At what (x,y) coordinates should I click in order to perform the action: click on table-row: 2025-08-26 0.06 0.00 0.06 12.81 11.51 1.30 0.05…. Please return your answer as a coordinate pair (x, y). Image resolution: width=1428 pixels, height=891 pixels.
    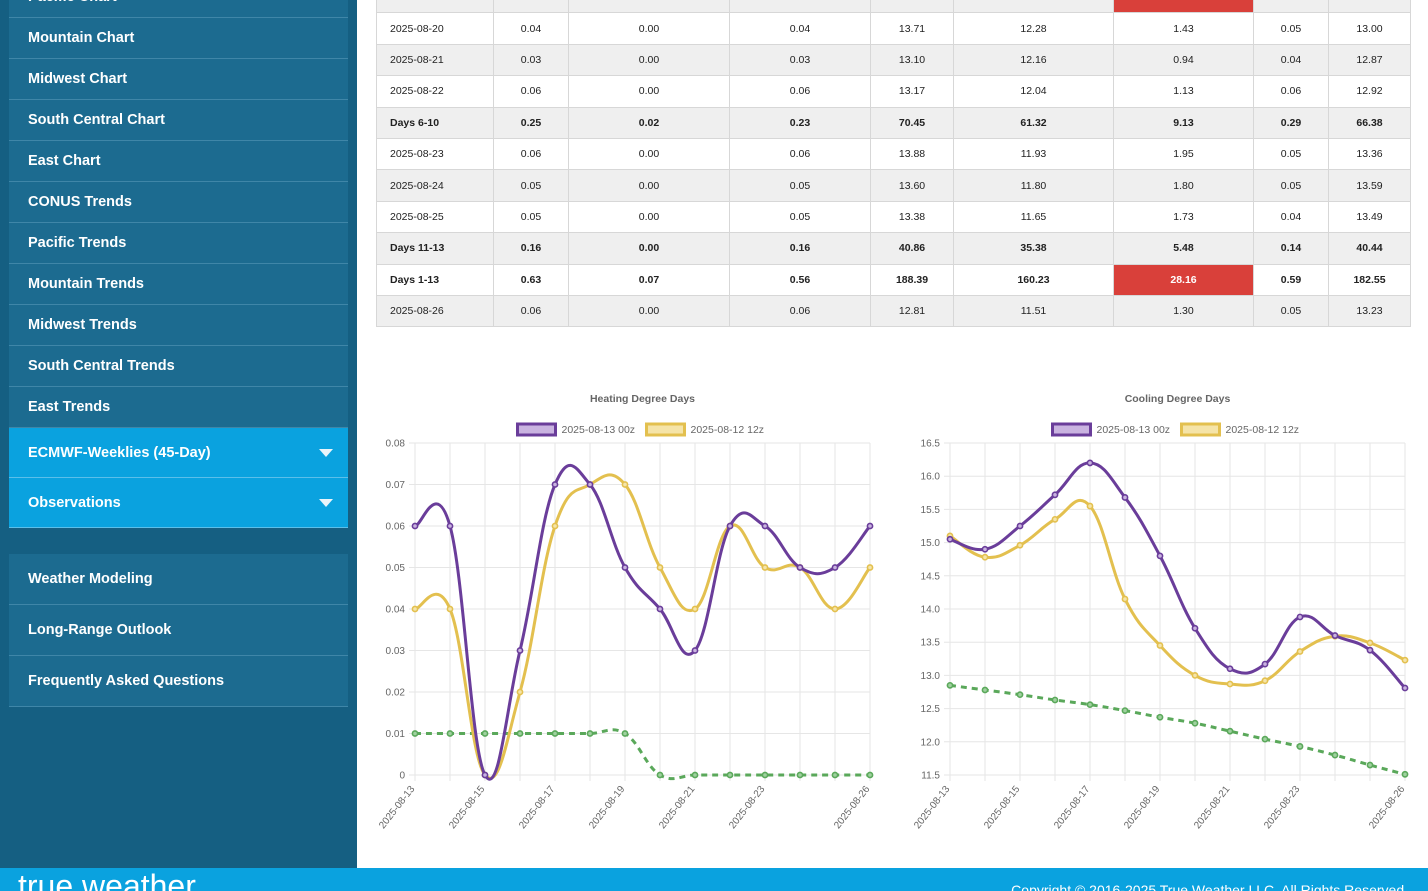
    Looking at the image, I should click on (893, 311).